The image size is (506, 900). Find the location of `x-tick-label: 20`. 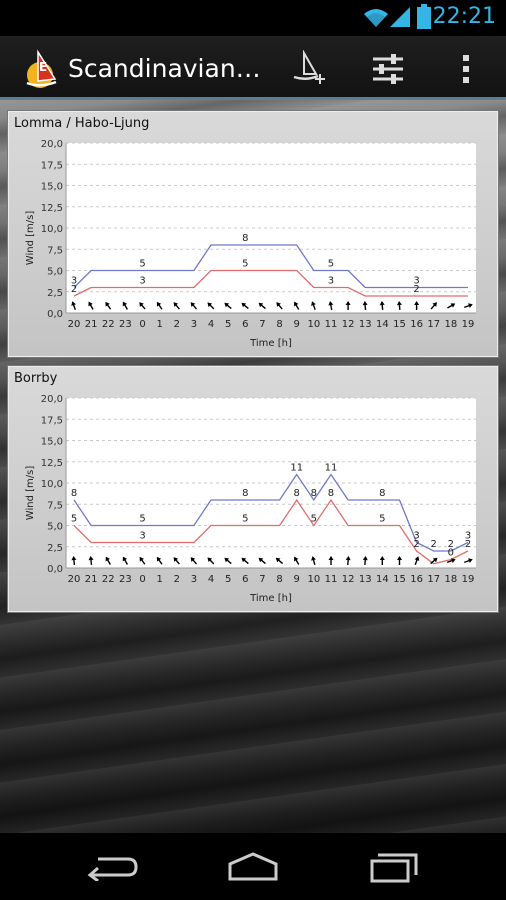

x-tick-label: 20 is located at coordinates (74, 324).